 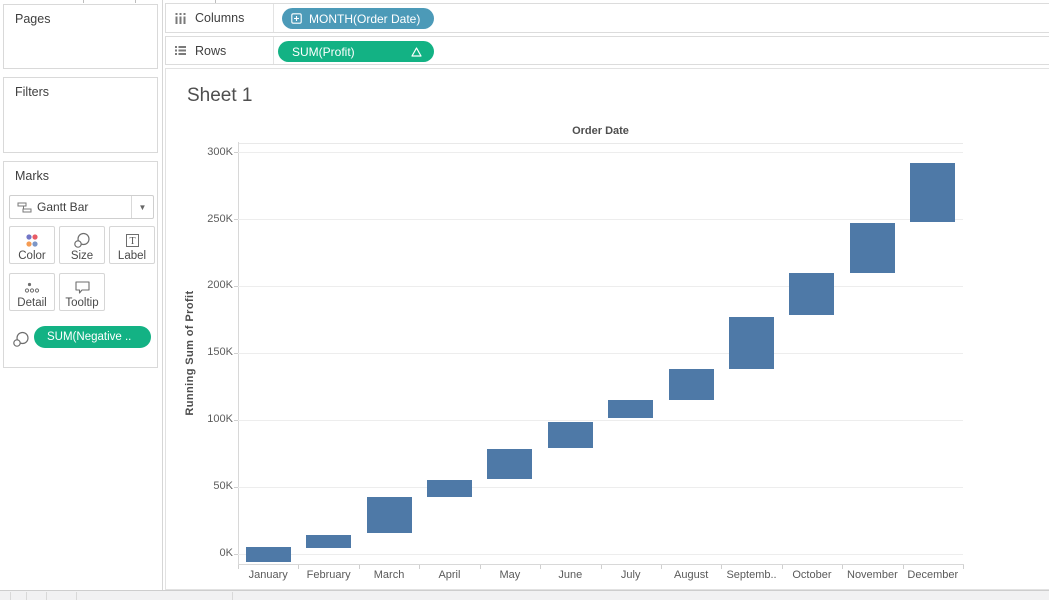 I want to click on gantt-bar-December, so click(x=933, y=192).